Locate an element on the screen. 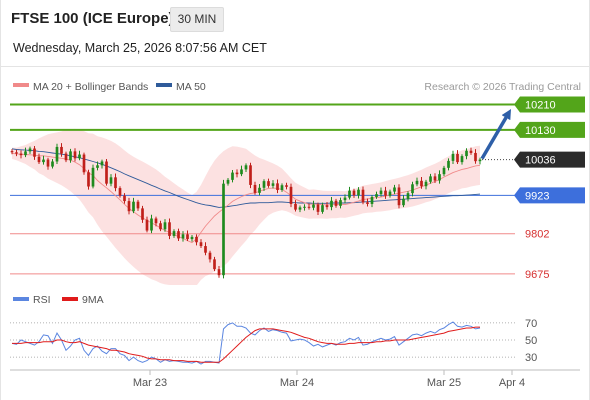 The image size is (590, 400). rsi-line is located at coordinates (246, 343).